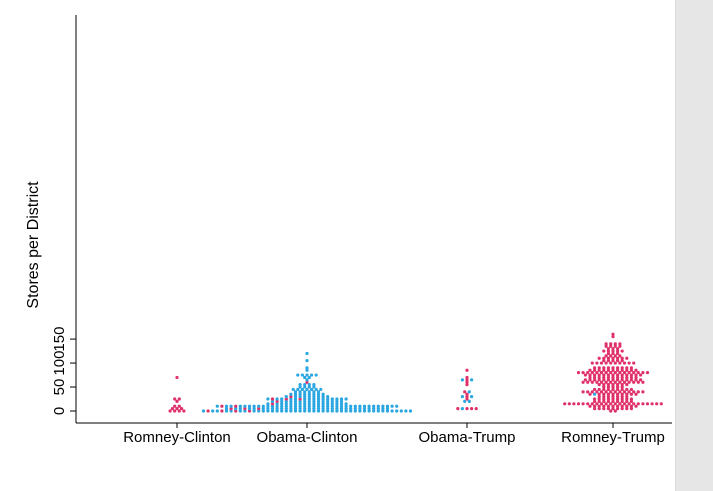 The image size is (713, 491). Describe the element at coordinates (59, 363) in the screenshot. I see `y-tick-label: 100` at that location.